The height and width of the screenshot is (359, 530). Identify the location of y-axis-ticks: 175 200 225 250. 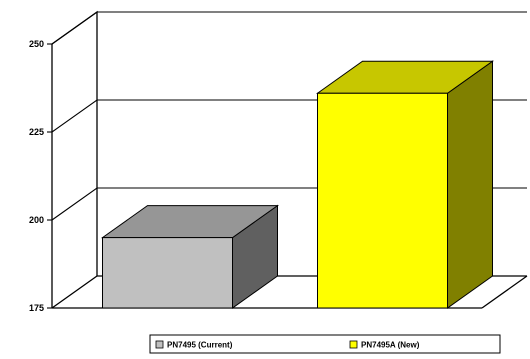
(40, 176).